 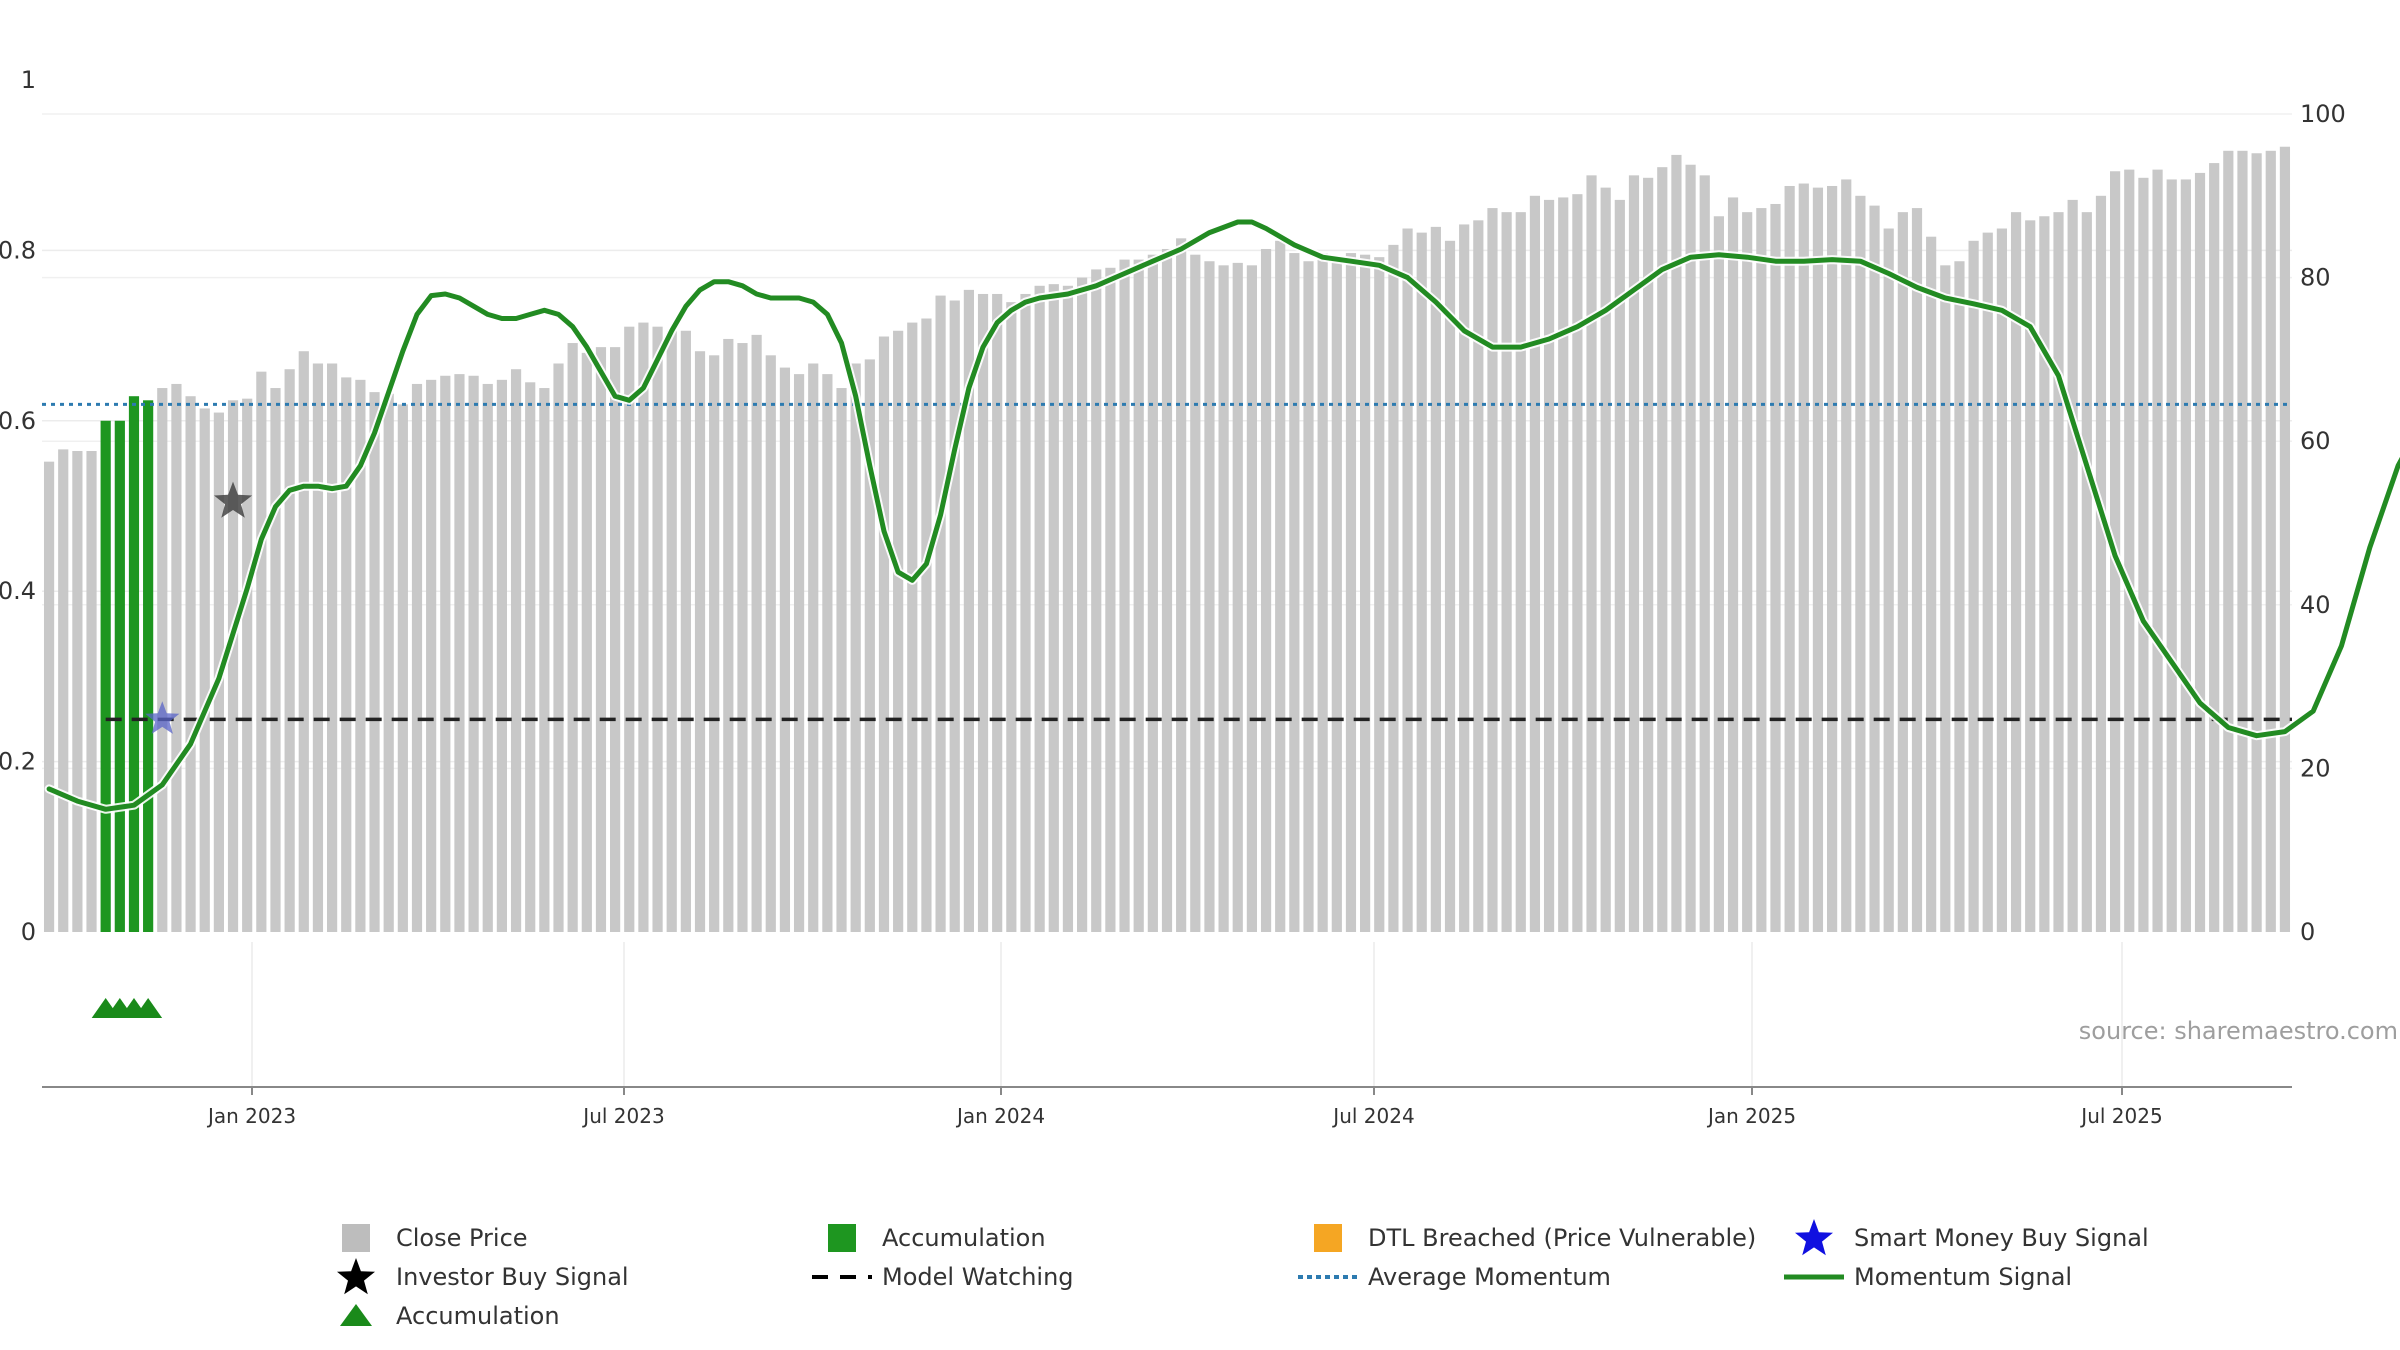 I want to click on x-axis-tick-label: Jan 2025, so click(x=1751, y=1116).